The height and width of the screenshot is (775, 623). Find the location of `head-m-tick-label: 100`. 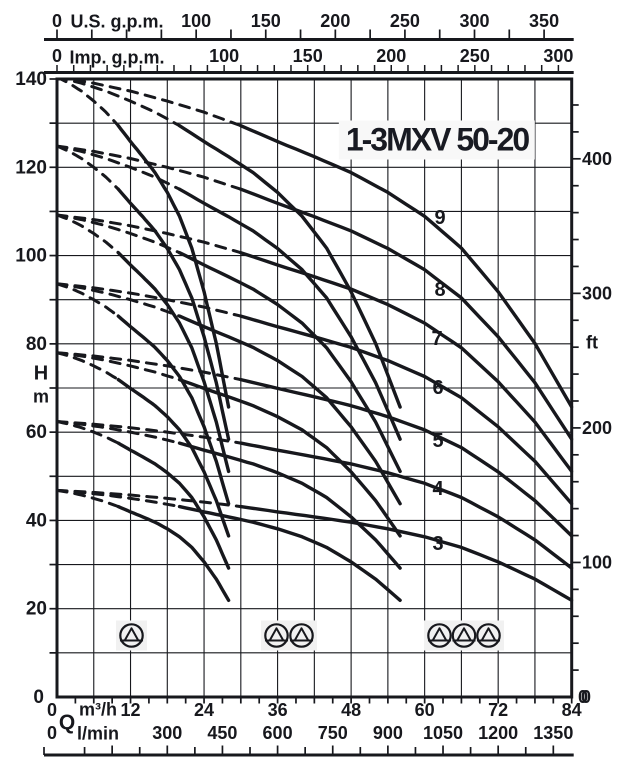

head-m-tick-label: 100 is located at coordinates (31, 256).